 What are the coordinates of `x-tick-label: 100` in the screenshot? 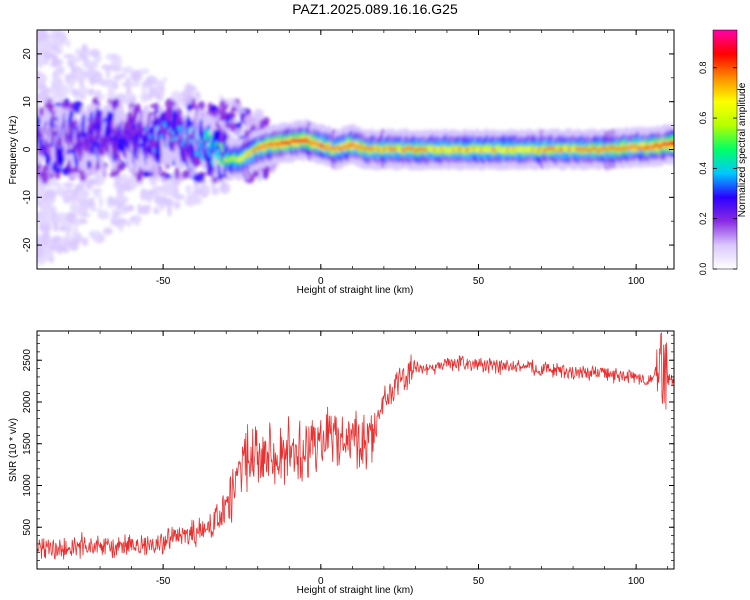 It's located at (636, 581).